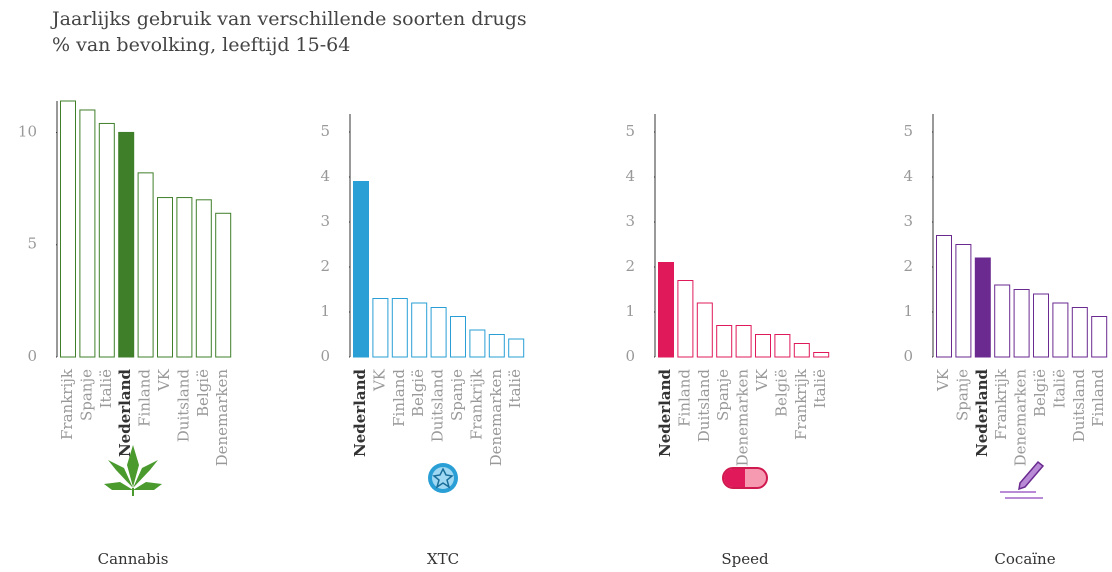 The image size is (1112, 572). Describe the element at coordinates (27, 131) in the screenshot. I see `y-tick-label: 10` at that location.